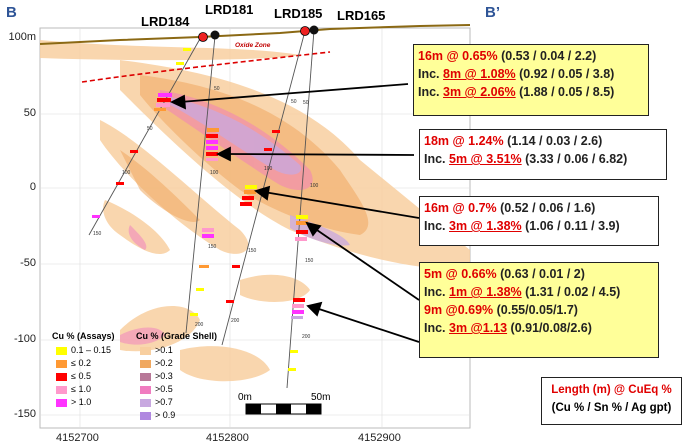 Image resolution: width=690 pixels, height=447 pixels. What do you see at coordinates (11, 12) in the screenshot?
I see `section-start-label: B` at bounding box center [11, 12].